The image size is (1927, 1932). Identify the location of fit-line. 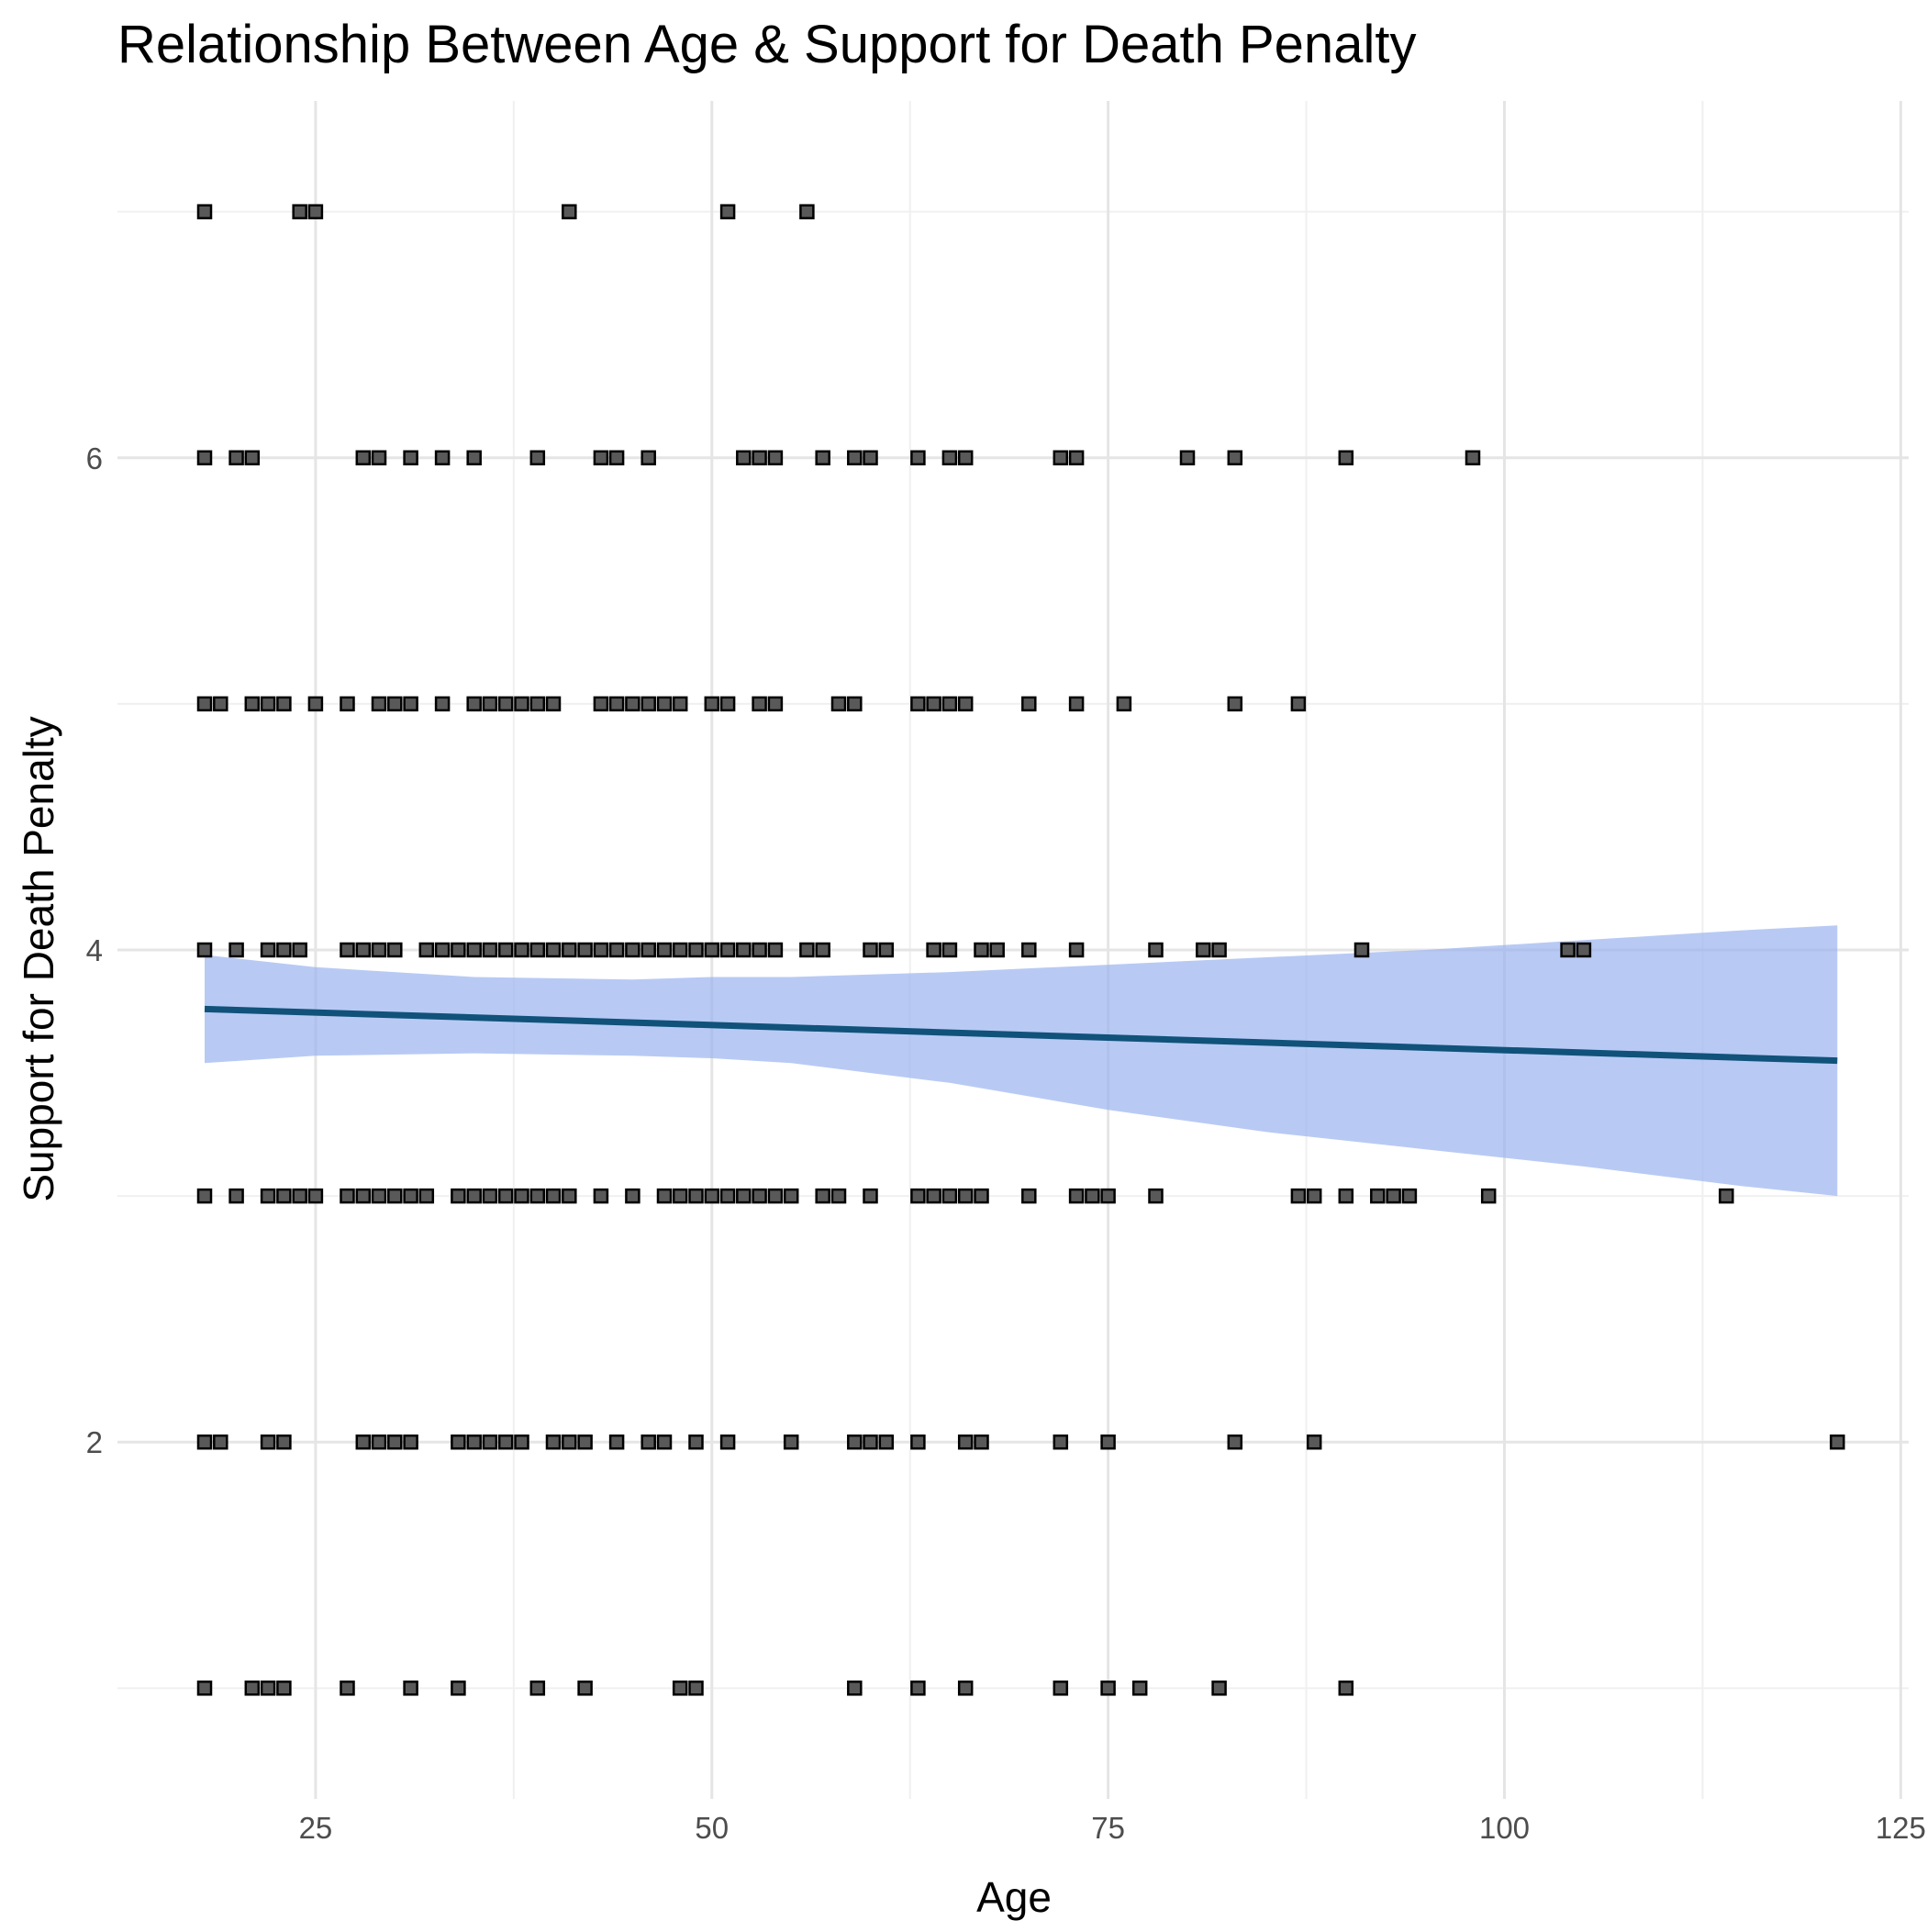
(1021, 1035).